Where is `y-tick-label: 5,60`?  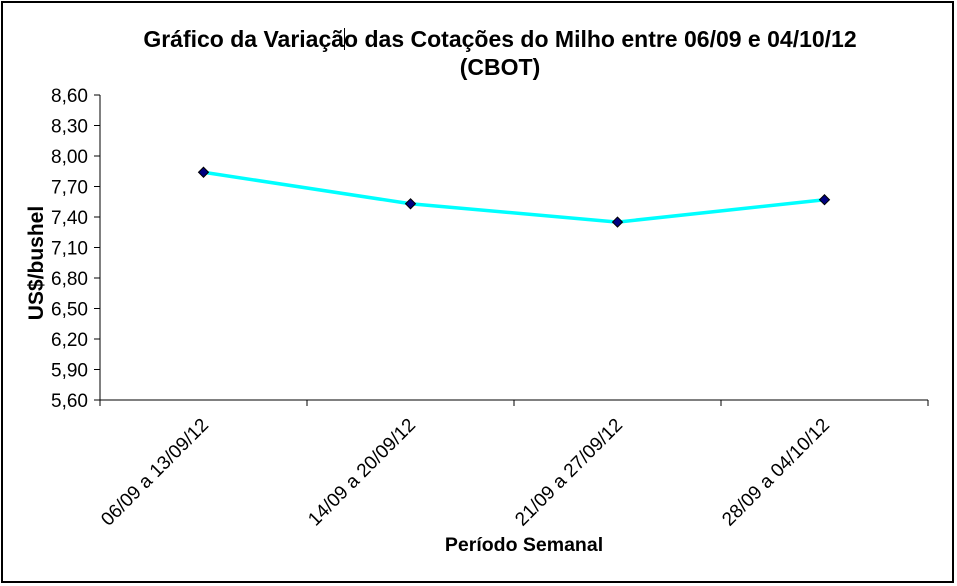 y-tick-label: 5,60 is located at coordinates (69, 401).